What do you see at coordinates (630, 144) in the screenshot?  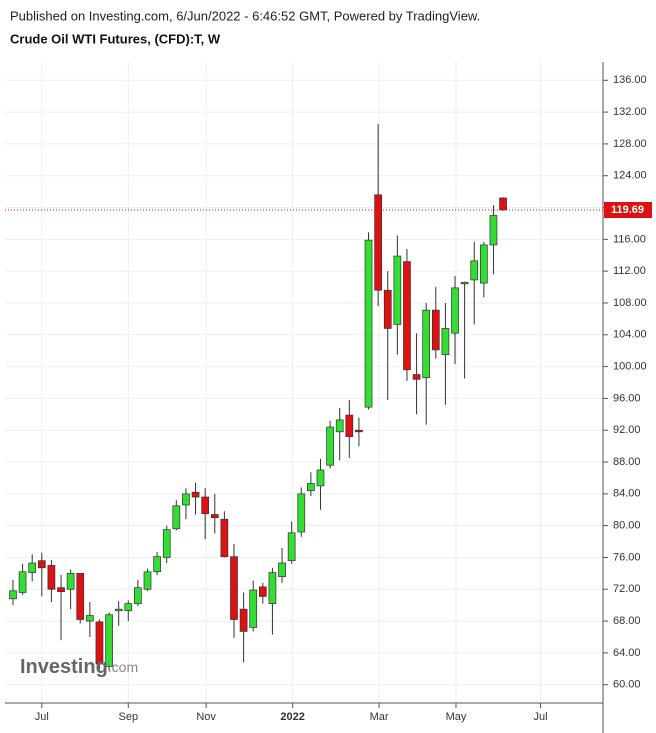 I see `y-tick-label: 128.00` at bounding box center [630, 144].